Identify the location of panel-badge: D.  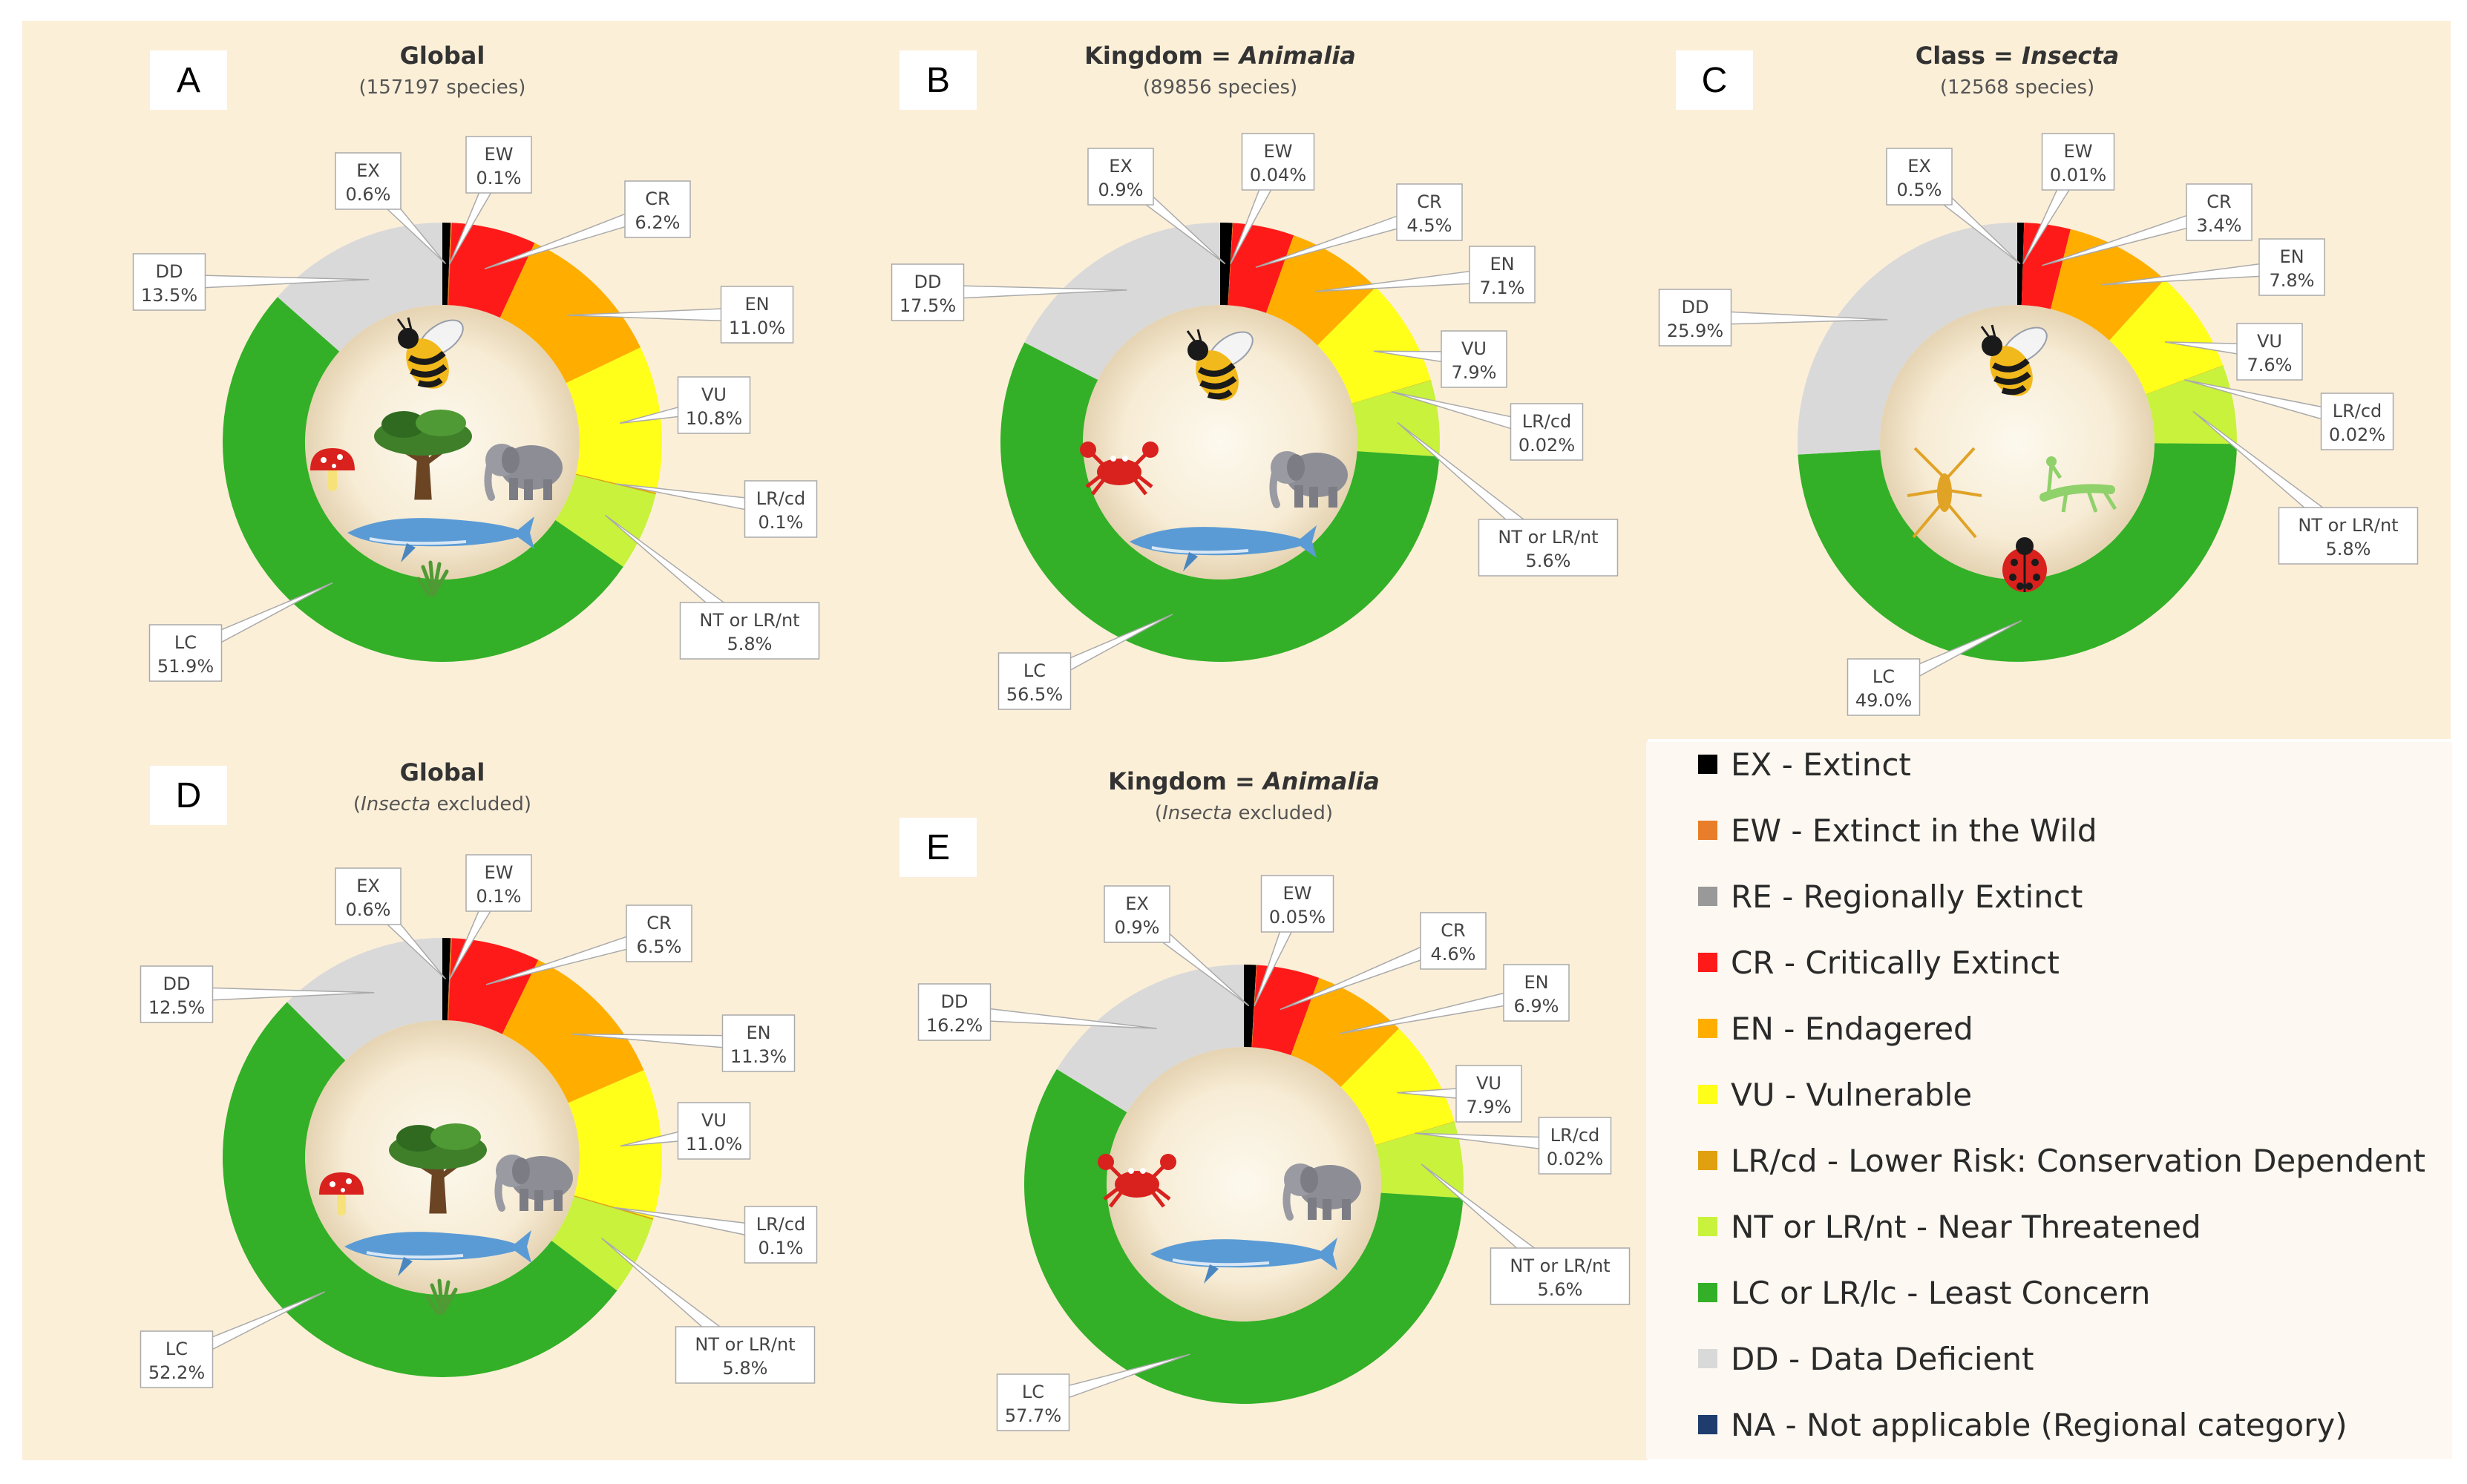
(188, 795).